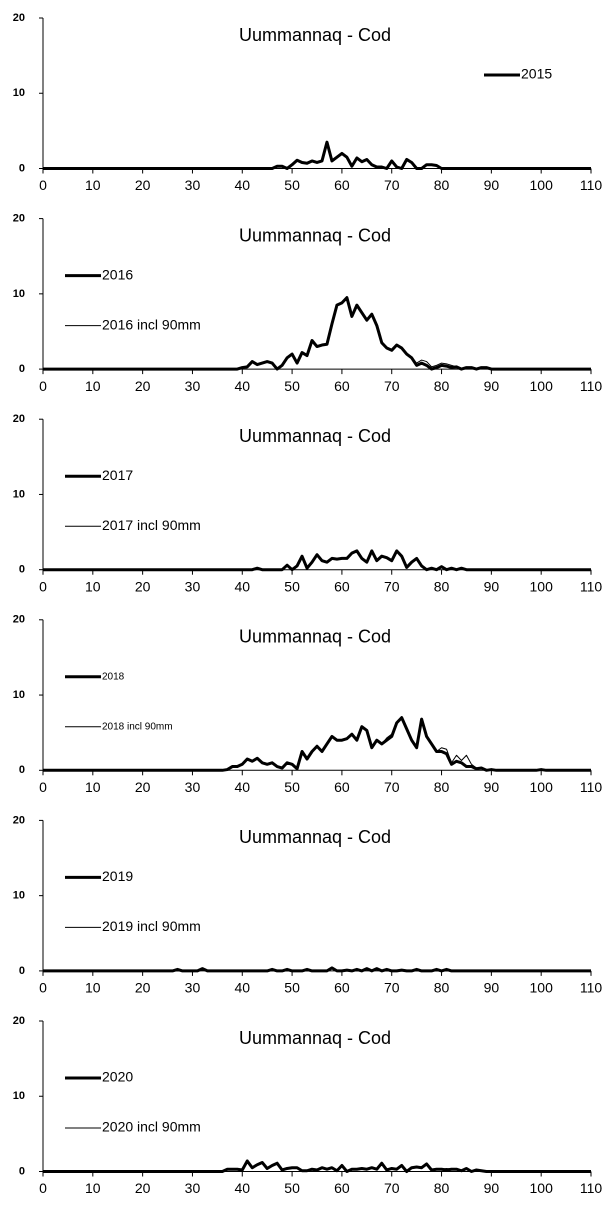 The image size is (603, 1211). What do you see at coordinates (117, 876) in the screenshot?
I see `legend-label: 2019` at bounding box center [117, 876].